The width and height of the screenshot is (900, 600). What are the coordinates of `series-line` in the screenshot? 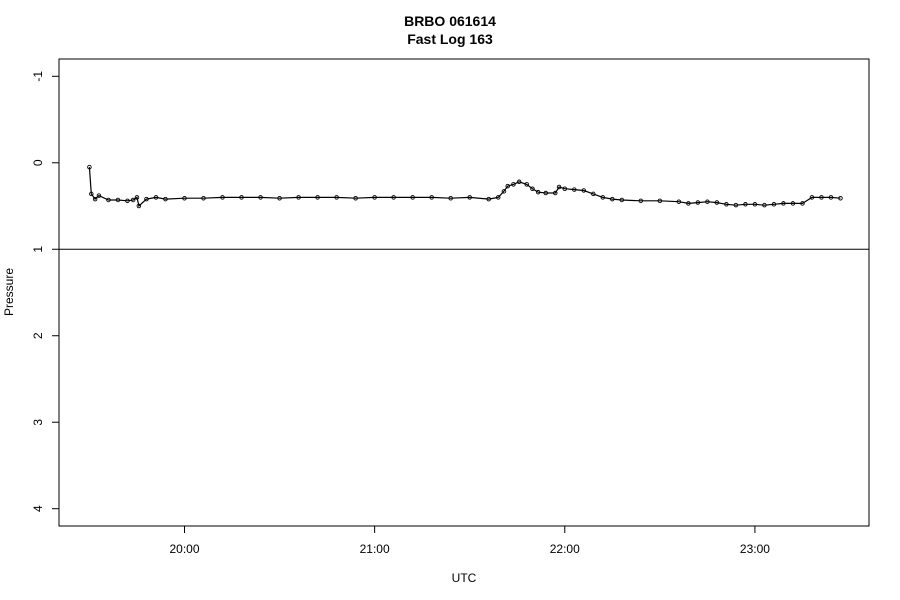 It's located at (464, 187).